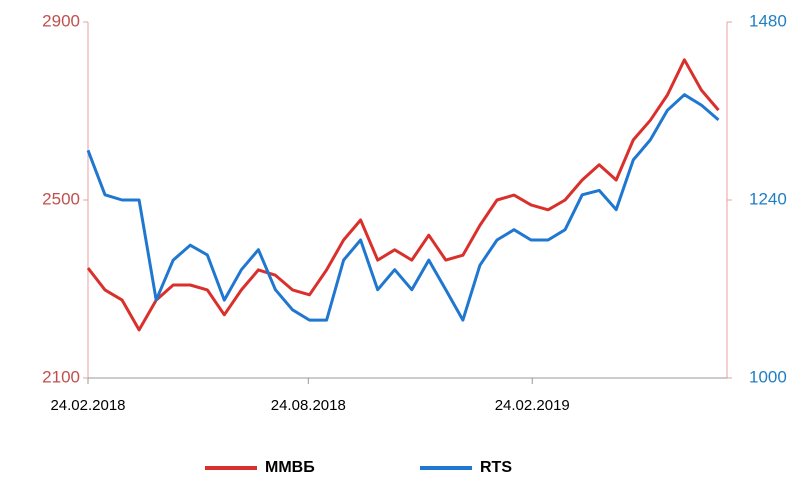 The image size is (802, 480). Describe the element at coordinates (87, 405) in the screenshot. I see `x-tick-label: 24.02.2018` at that location.